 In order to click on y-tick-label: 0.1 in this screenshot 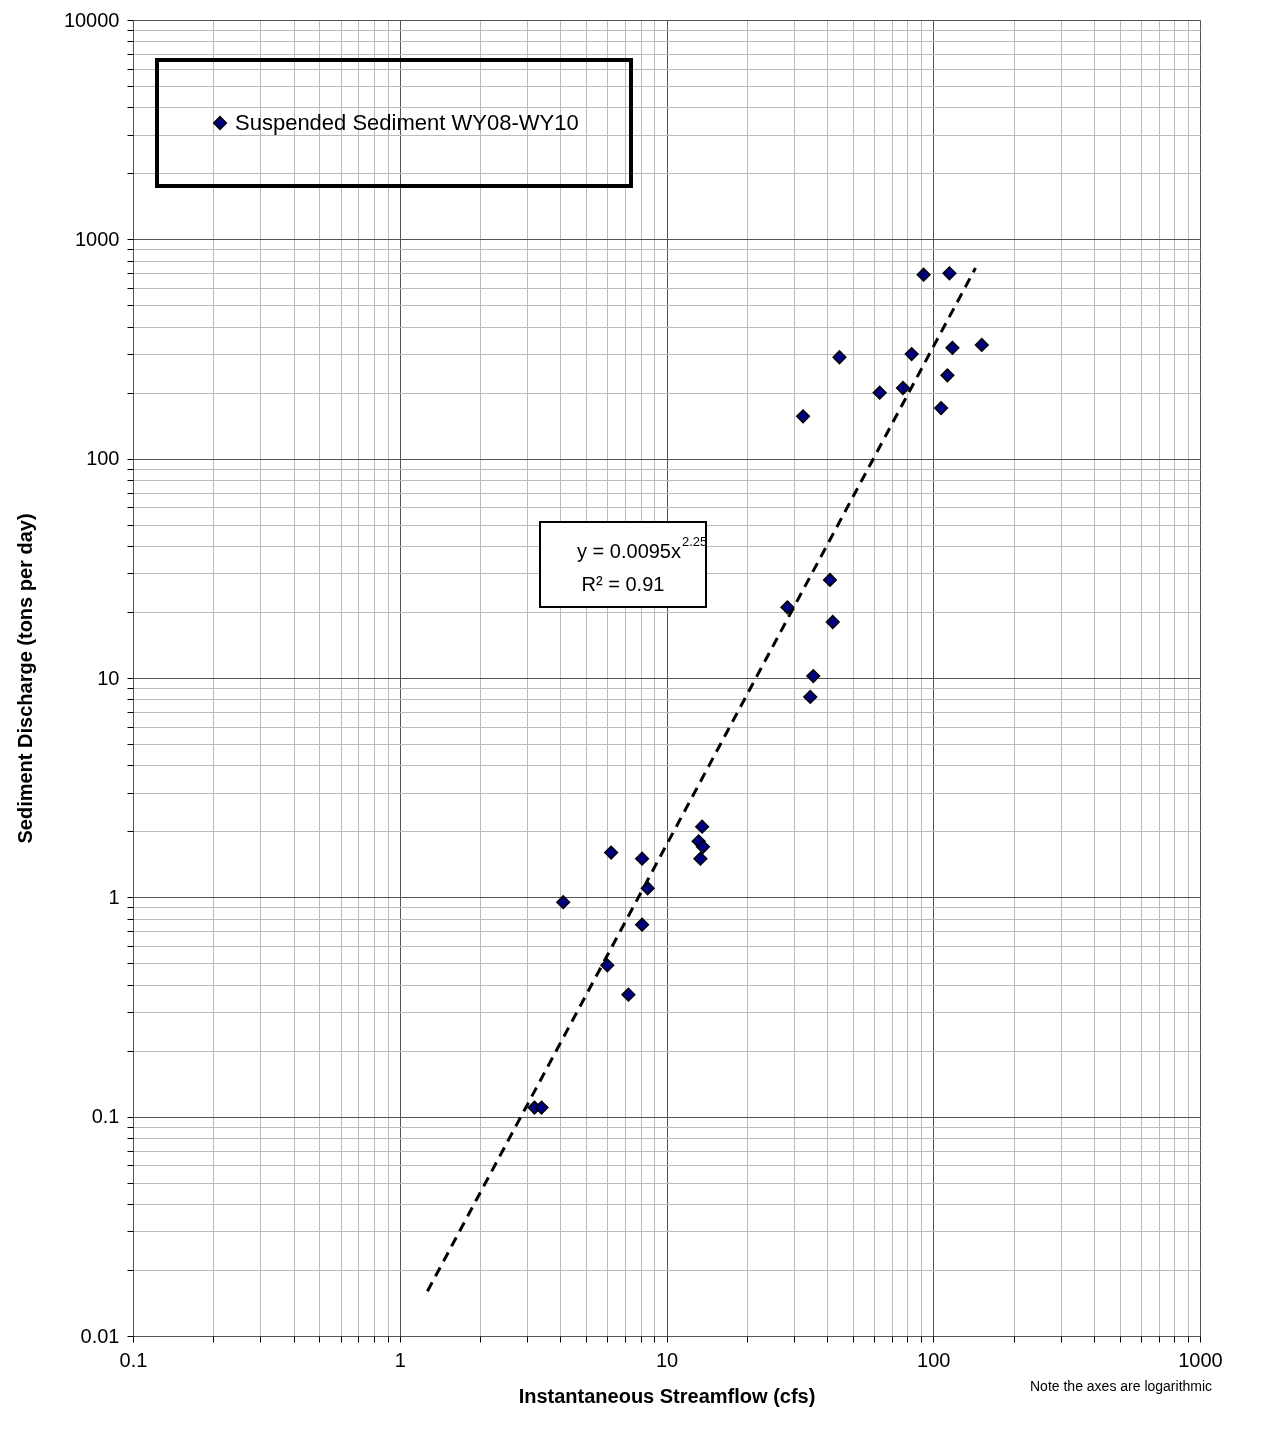, I will do `click(105, 1116)`.